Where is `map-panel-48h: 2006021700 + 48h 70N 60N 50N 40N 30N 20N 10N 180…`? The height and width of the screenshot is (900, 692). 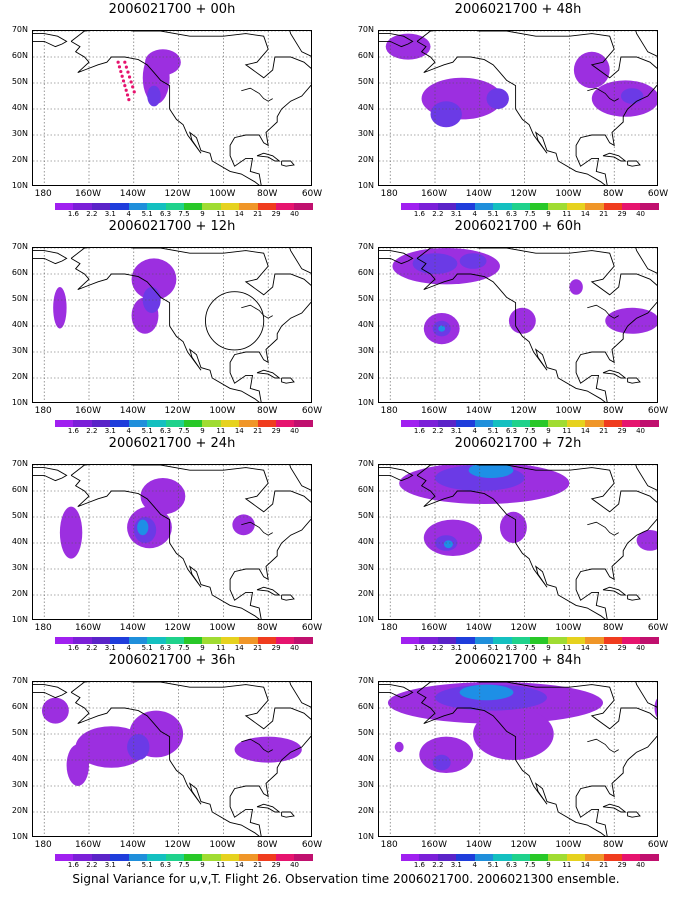
map-panel-48h: 2006021700 + 48h 70N 60N 50N 40N 30N 20N 10N 180… is located at coordinates (519, 109).